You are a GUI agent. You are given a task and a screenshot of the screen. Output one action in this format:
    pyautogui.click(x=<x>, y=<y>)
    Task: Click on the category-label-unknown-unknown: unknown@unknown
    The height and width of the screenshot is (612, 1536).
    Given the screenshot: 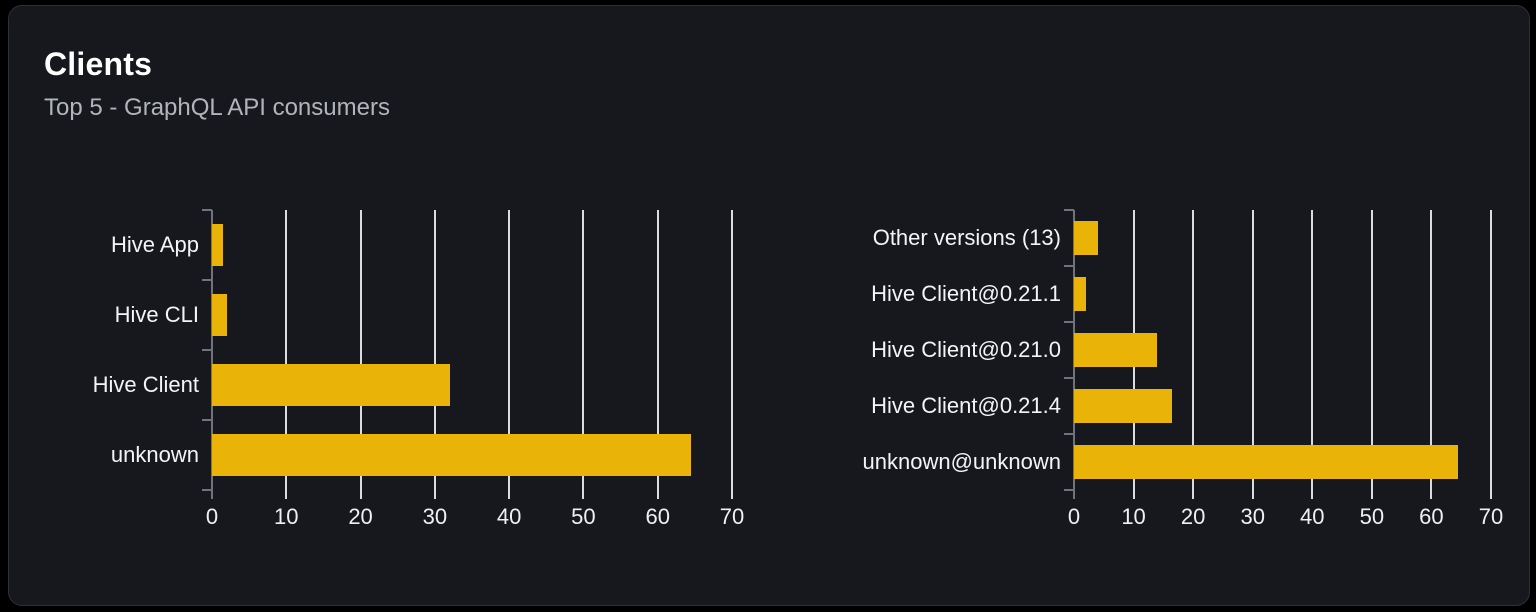 What is the action you would take?
    pyautogui.click(x=961, y=461)
    